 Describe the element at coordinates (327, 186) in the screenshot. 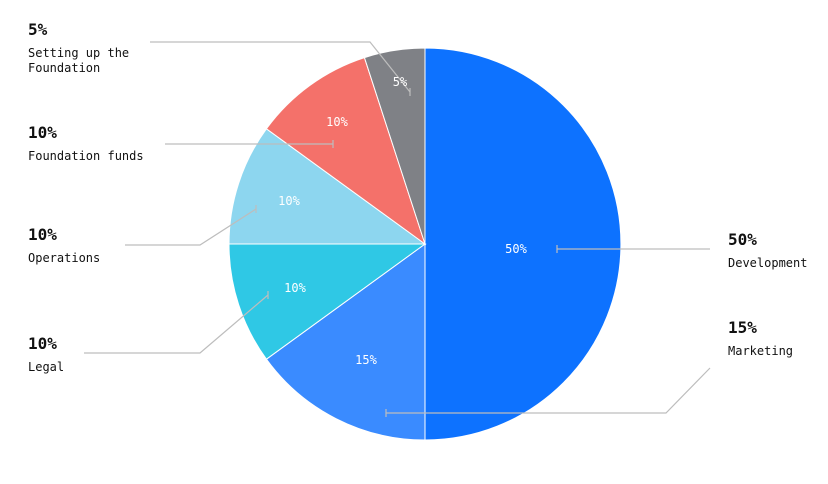

I see `pie-slice-operations` at that location.